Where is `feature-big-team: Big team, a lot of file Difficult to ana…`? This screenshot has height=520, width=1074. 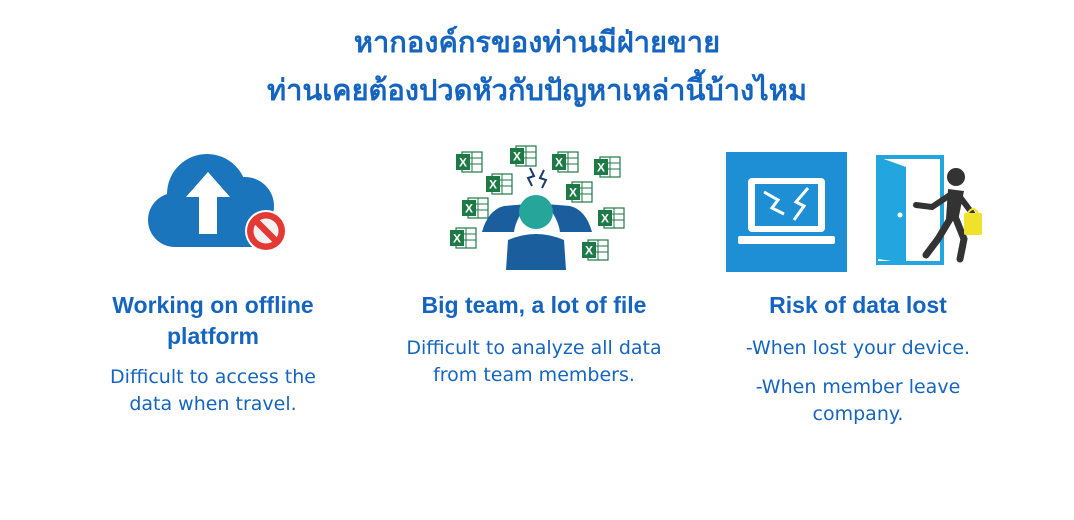
feature-big-team: Big team, a lot of file Difficult to ana… is located at coordinates (534, 339).